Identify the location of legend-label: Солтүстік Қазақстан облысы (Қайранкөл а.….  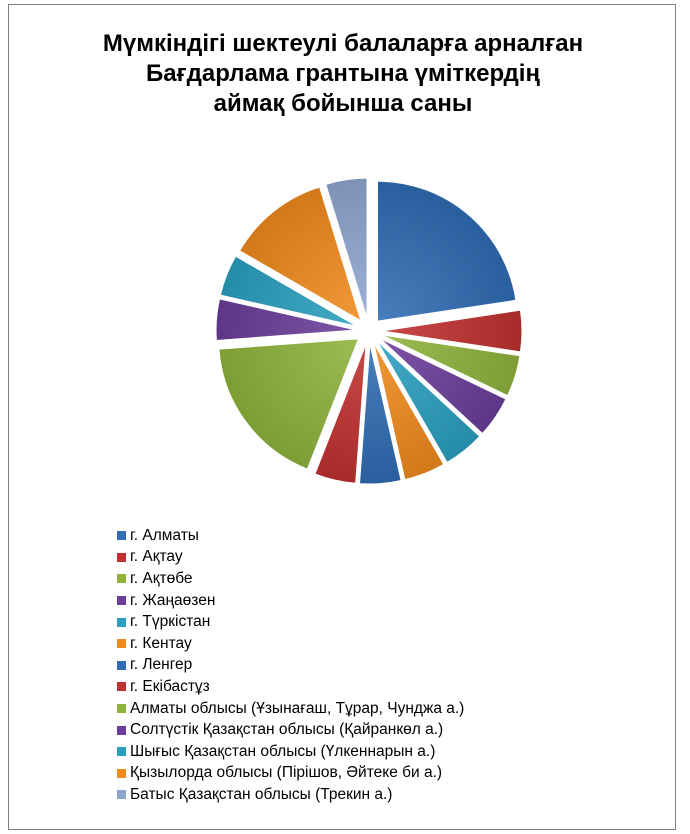
(287, 730).